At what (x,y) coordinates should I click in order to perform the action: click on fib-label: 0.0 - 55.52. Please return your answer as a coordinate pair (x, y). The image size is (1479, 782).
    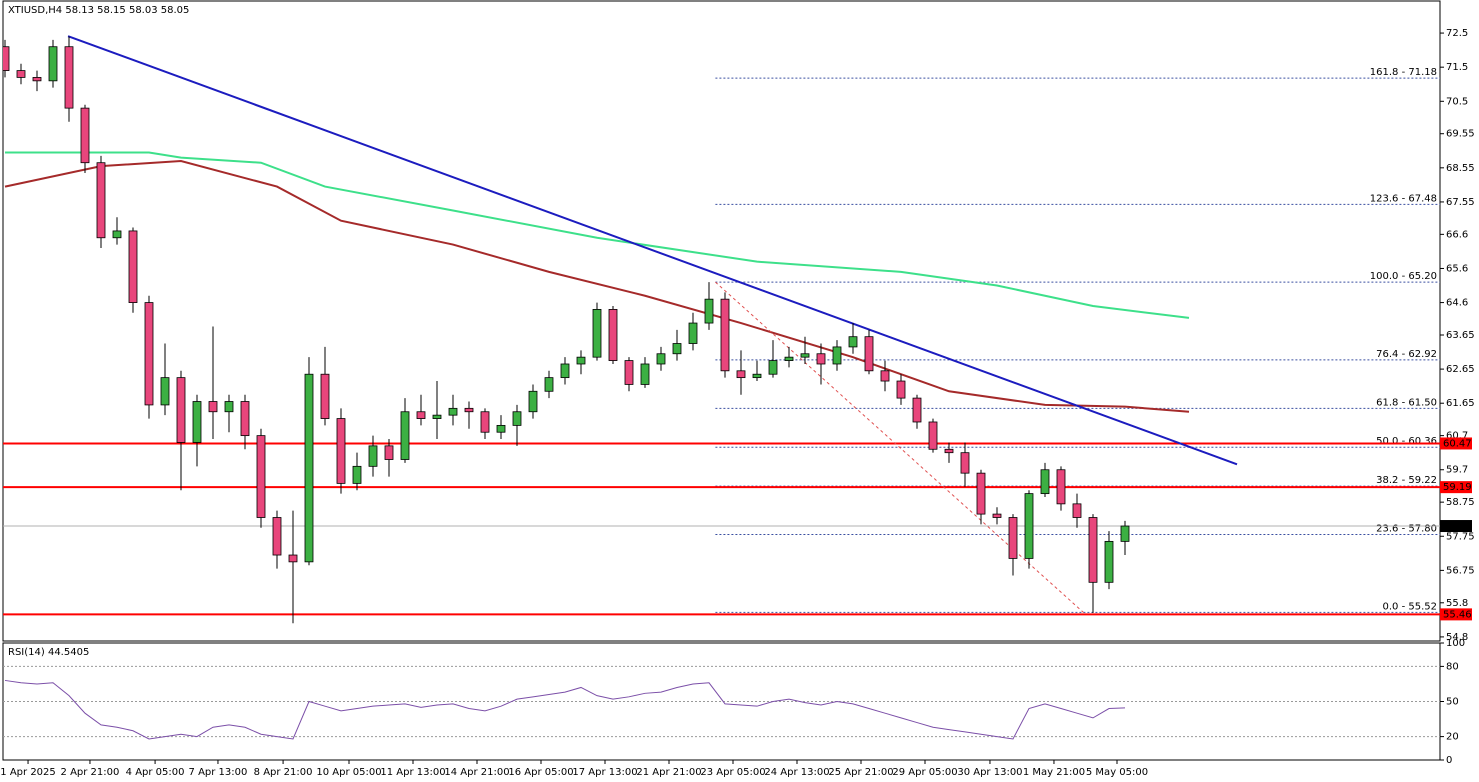
    Looking at the image, I should click on (1410, 606).